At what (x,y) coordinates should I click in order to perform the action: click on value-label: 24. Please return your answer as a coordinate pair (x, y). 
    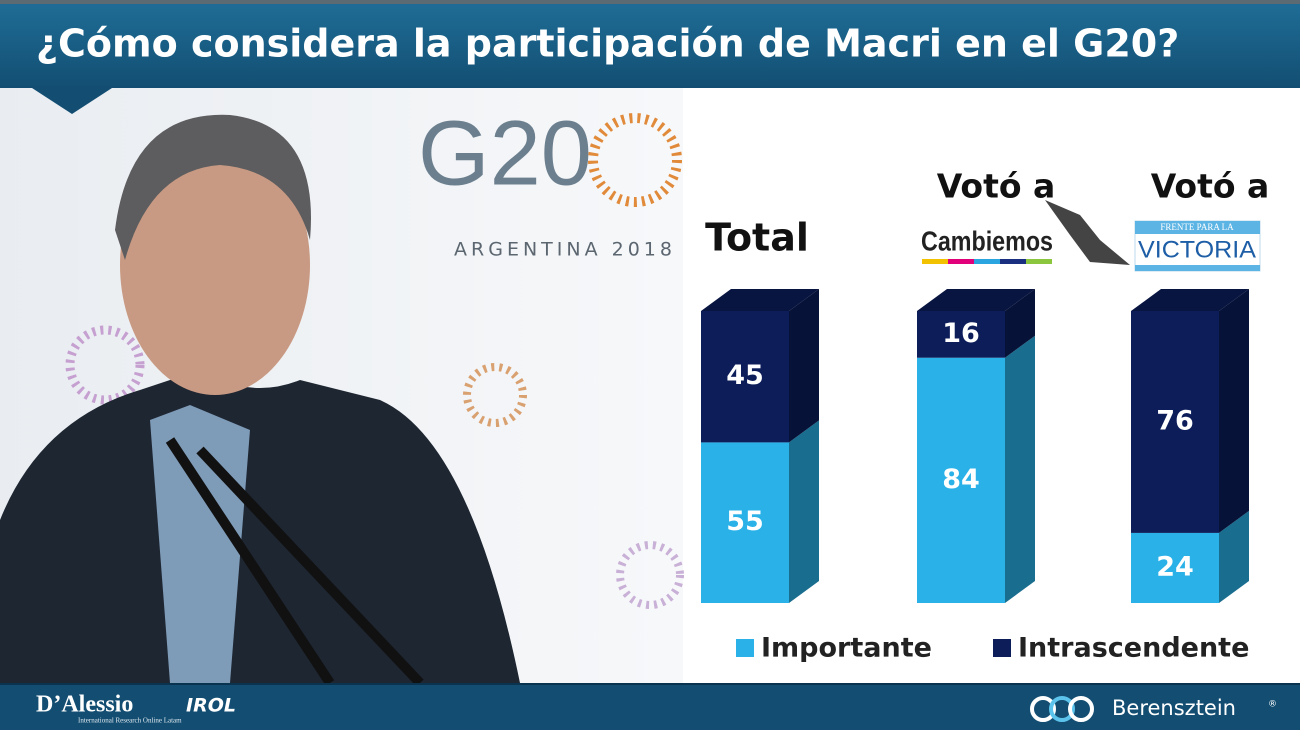
    Looking at the image, I should click on (1175, 566).